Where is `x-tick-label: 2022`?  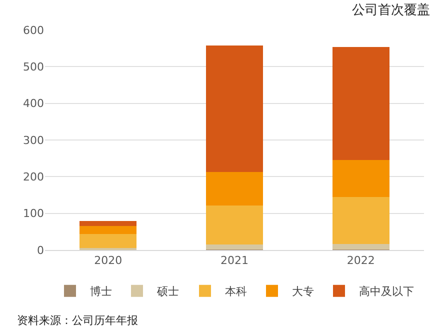 x-tick-label: 2022 is located at coordinates (360, 261).